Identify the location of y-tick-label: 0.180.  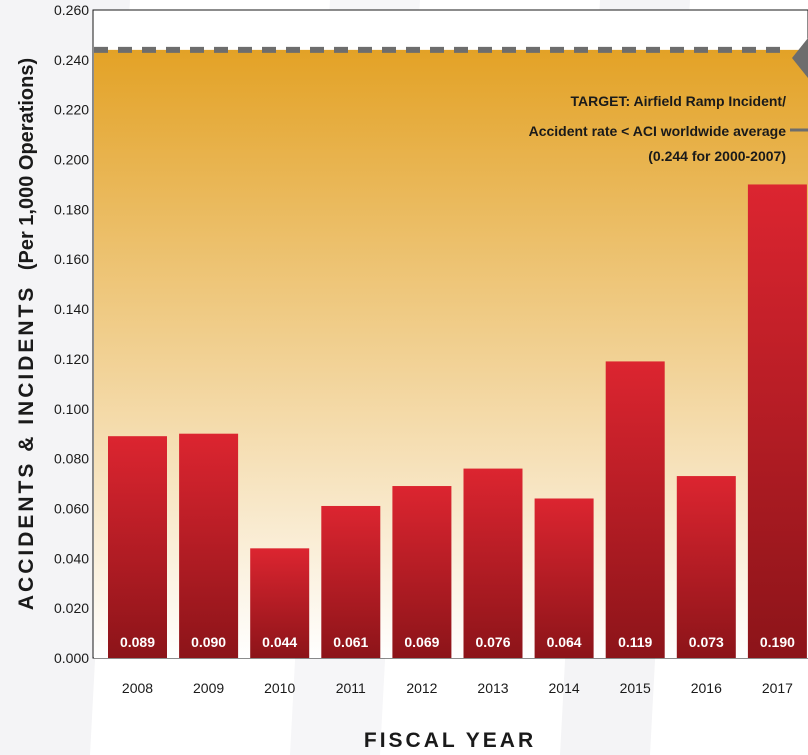
(71, 209).